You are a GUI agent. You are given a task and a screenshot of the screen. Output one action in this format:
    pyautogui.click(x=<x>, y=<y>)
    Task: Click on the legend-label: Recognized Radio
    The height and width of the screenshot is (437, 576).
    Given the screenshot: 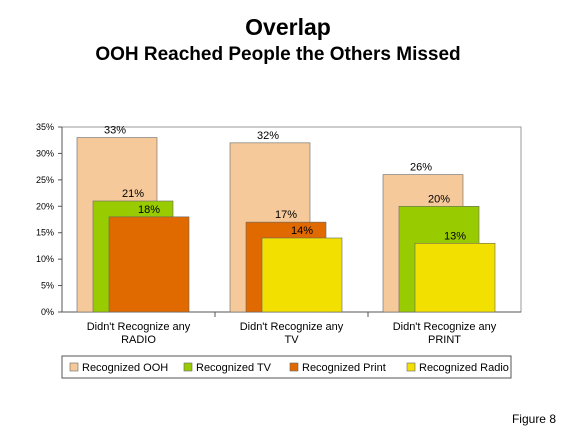 What is the action you would take?
    pyautogui.click(x=464, y=368)
    